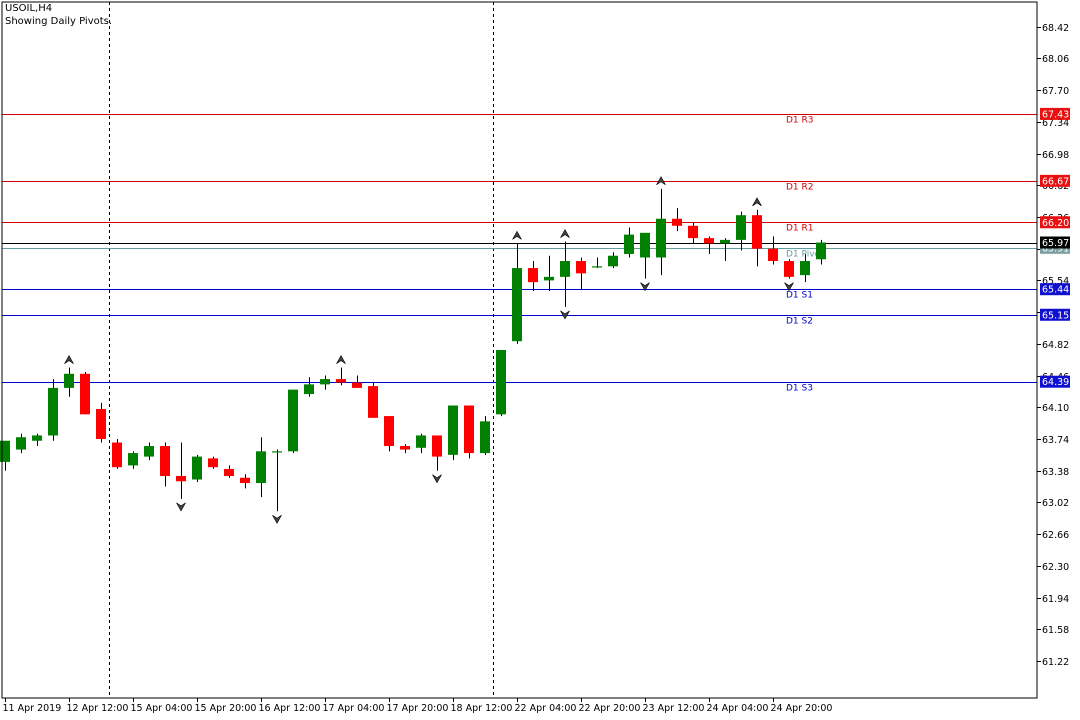  Describe the element at coordinates (32, 708) in the screenshot. I see `x-tick-label: 11 Apr 2019` at that location.